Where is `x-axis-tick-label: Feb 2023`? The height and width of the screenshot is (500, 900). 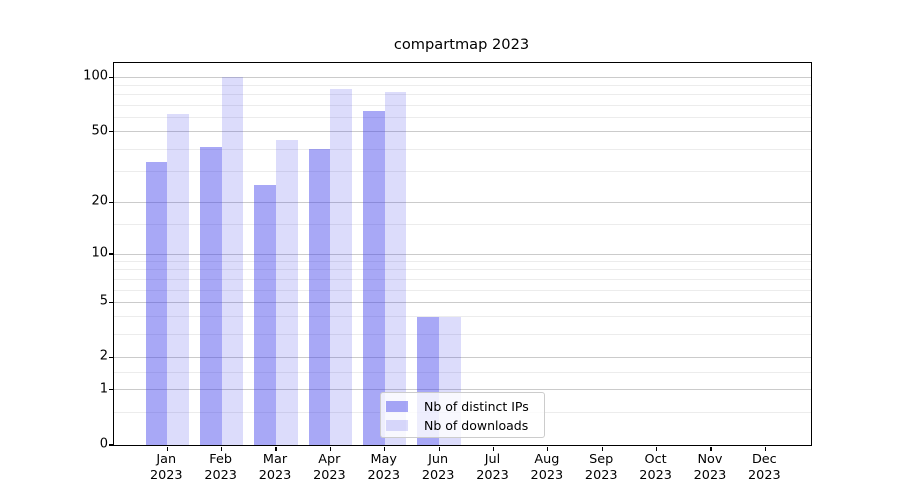
x-axis-tick-label: Feb 2023 is located at coordinates (220, 467).